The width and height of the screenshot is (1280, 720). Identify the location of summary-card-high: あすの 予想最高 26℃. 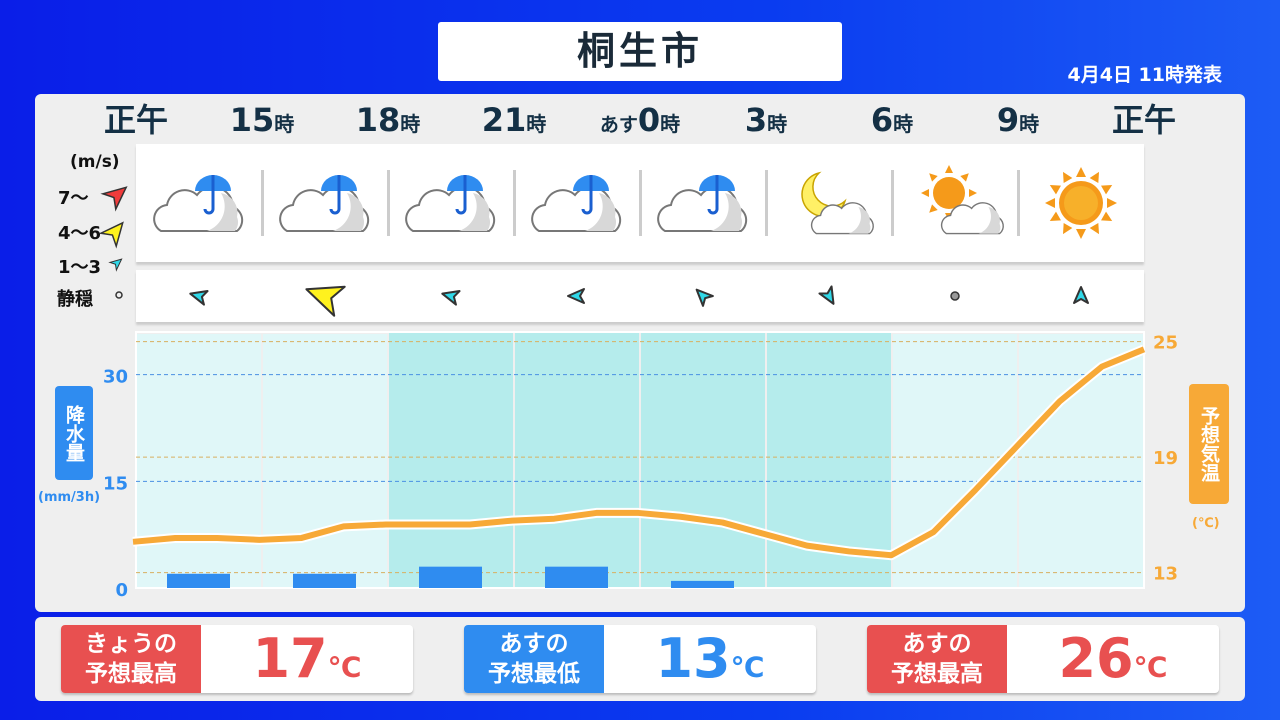
(1043, 659).